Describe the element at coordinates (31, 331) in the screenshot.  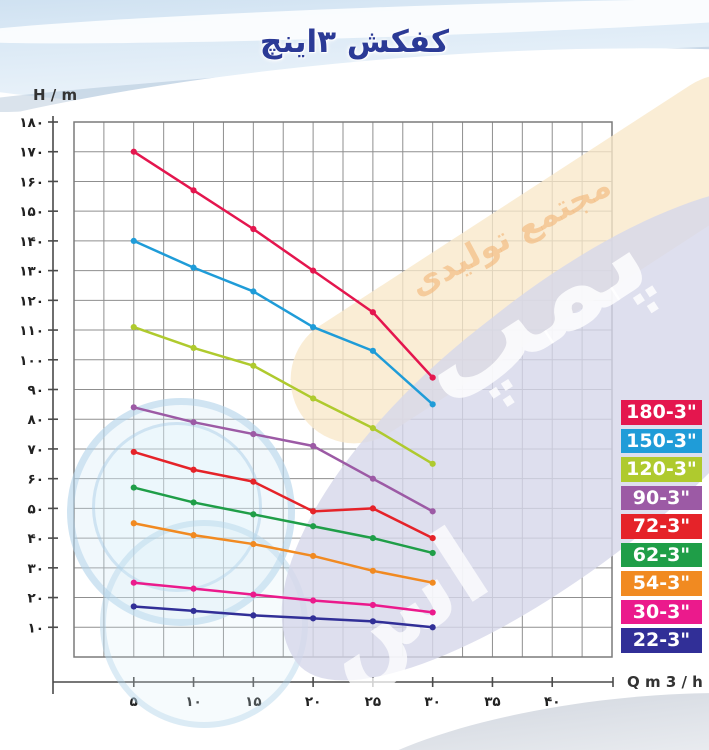
I see `y-tick-label: ۱۱۰` at that location.